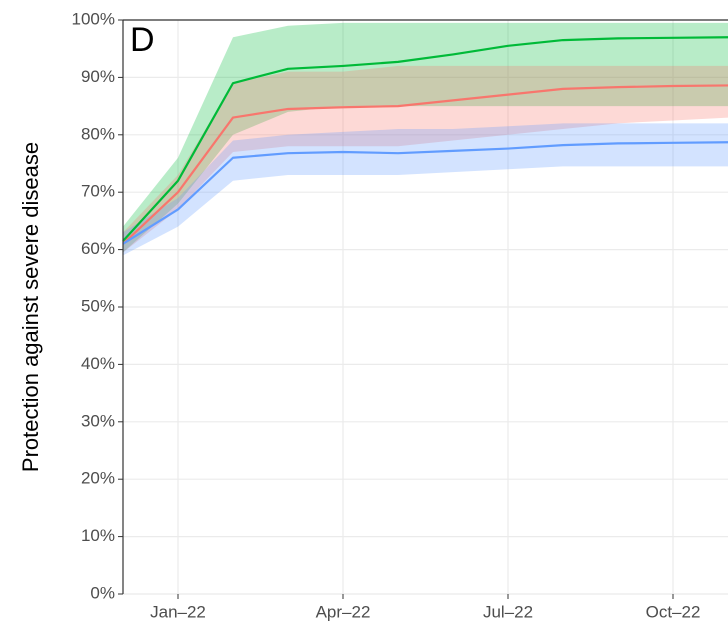  What do you see at coordinates (508, 611) in the screenshot?
I see `x-tick-label: Jul–22` at bounding box center [508, 611].